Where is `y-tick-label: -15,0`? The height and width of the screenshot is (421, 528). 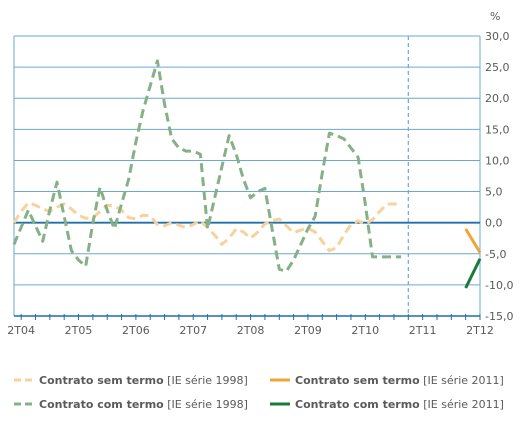
y-tick-label: -15,0 is located at coordinates (499, 316).